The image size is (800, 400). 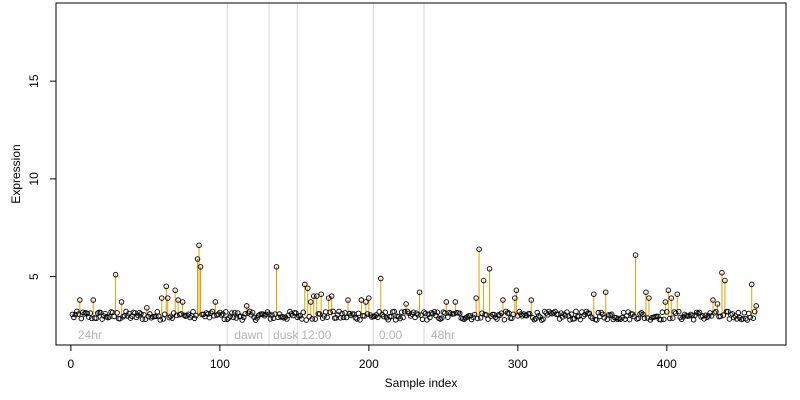 What do you see at coordinates (71, 364) in the screenshot?
I see `x-tick-label: 0` at bounding box center [71, 364].